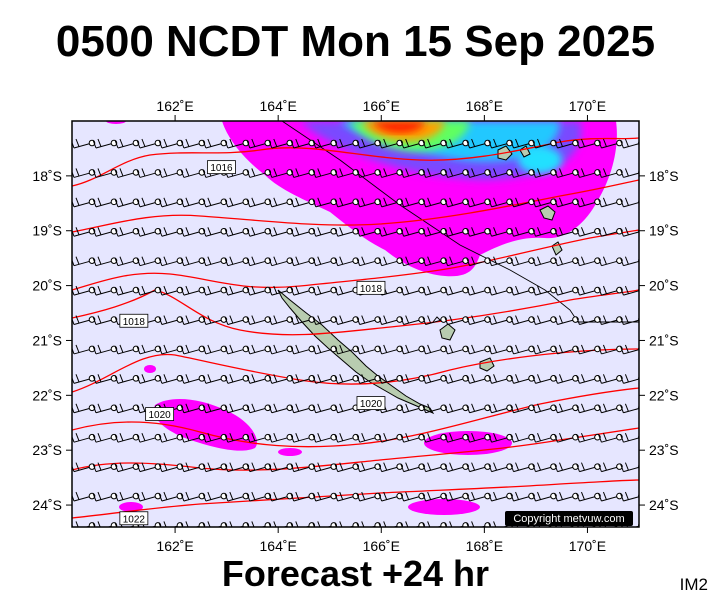  I want to click on lon-label-top: 164˚E, so click(278, 106).